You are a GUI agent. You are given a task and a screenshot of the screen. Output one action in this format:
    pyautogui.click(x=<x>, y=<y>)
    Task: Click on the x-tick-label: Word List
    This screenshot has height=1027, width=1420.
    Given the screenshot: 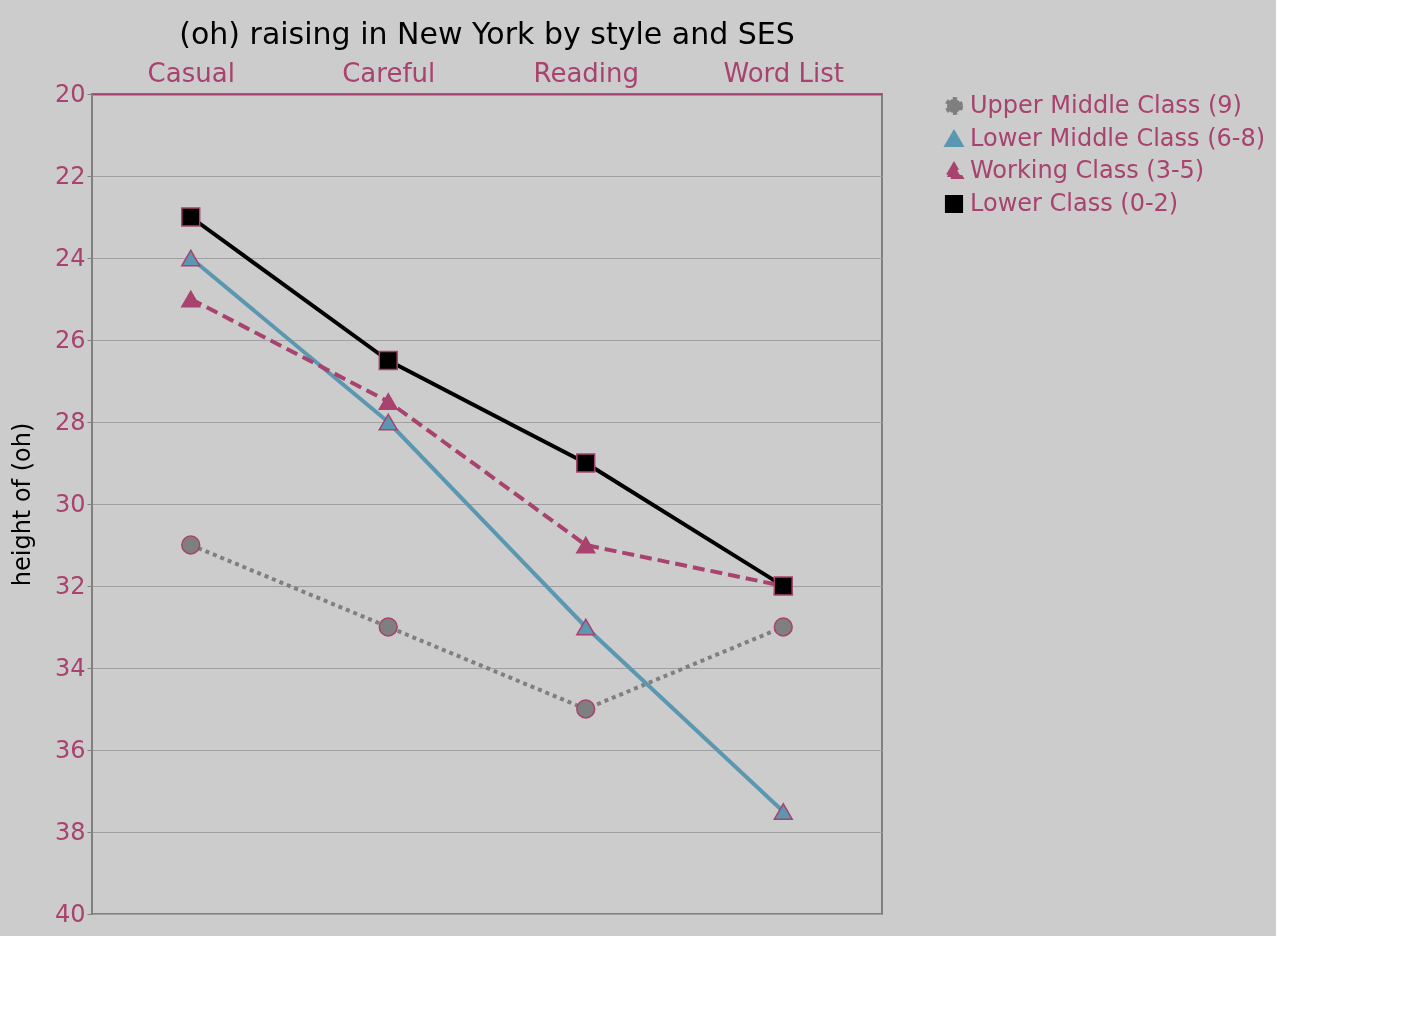 What is the action you would take?
    pyautogui.click(x=784, y=72)
    